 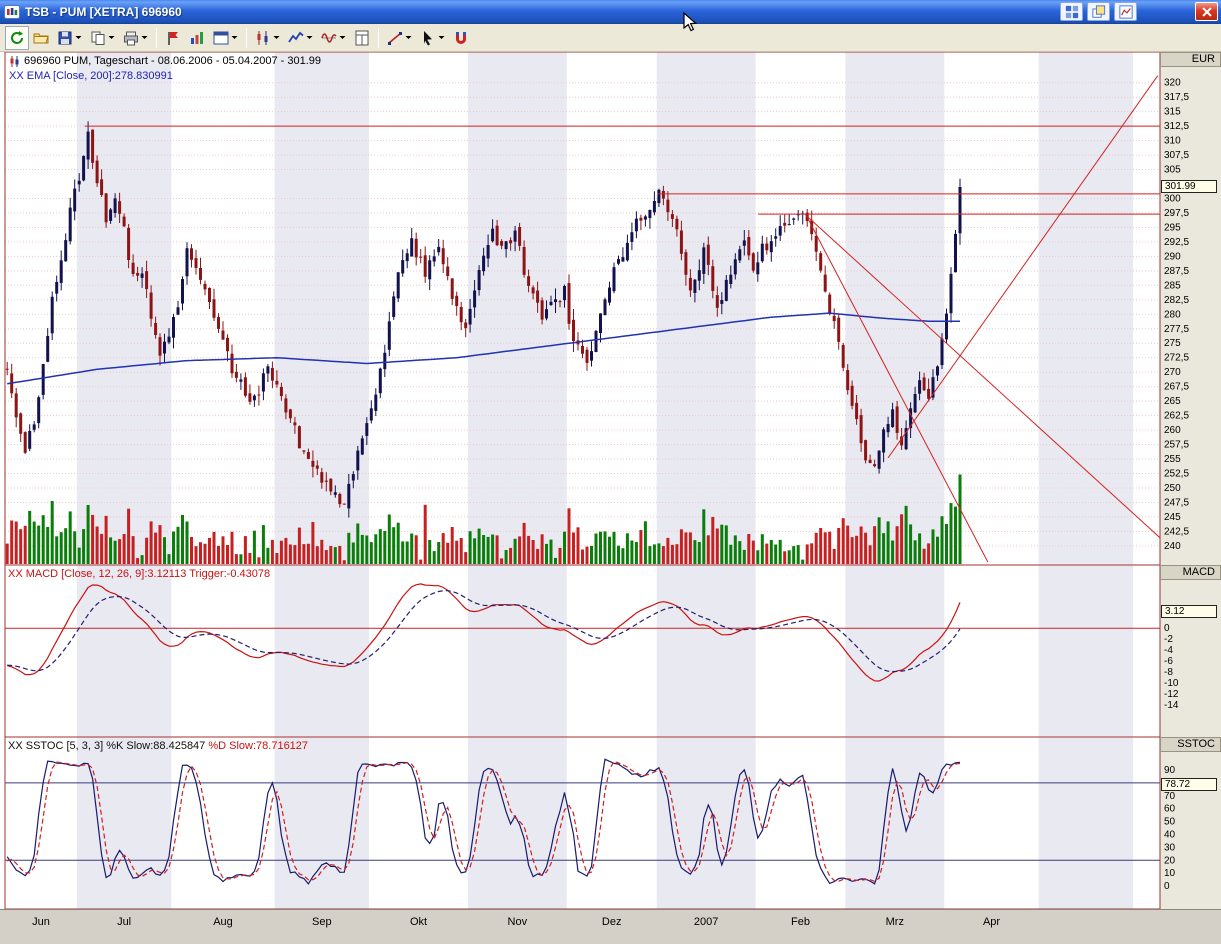 What do you see at coordinates (41, 922) in the screenshot?
I see `month-label: Jun` at bounding box center [41, 922].